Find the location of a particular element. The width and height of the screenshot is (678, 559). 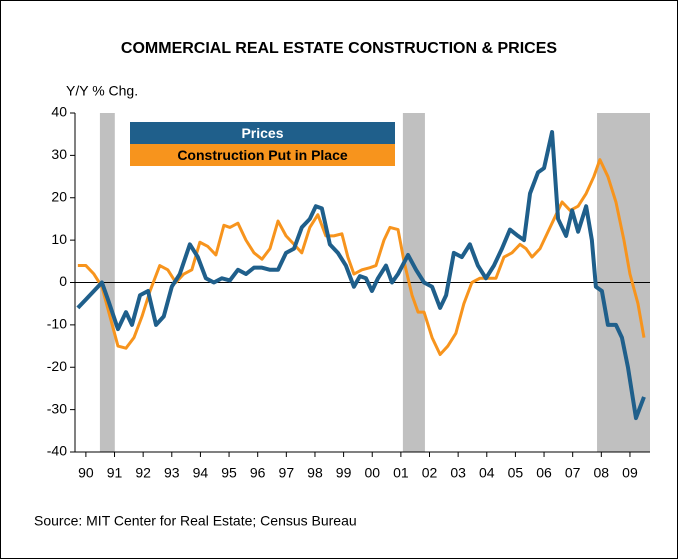

y-tick-label: 10 is located at coordinates (59, 239).